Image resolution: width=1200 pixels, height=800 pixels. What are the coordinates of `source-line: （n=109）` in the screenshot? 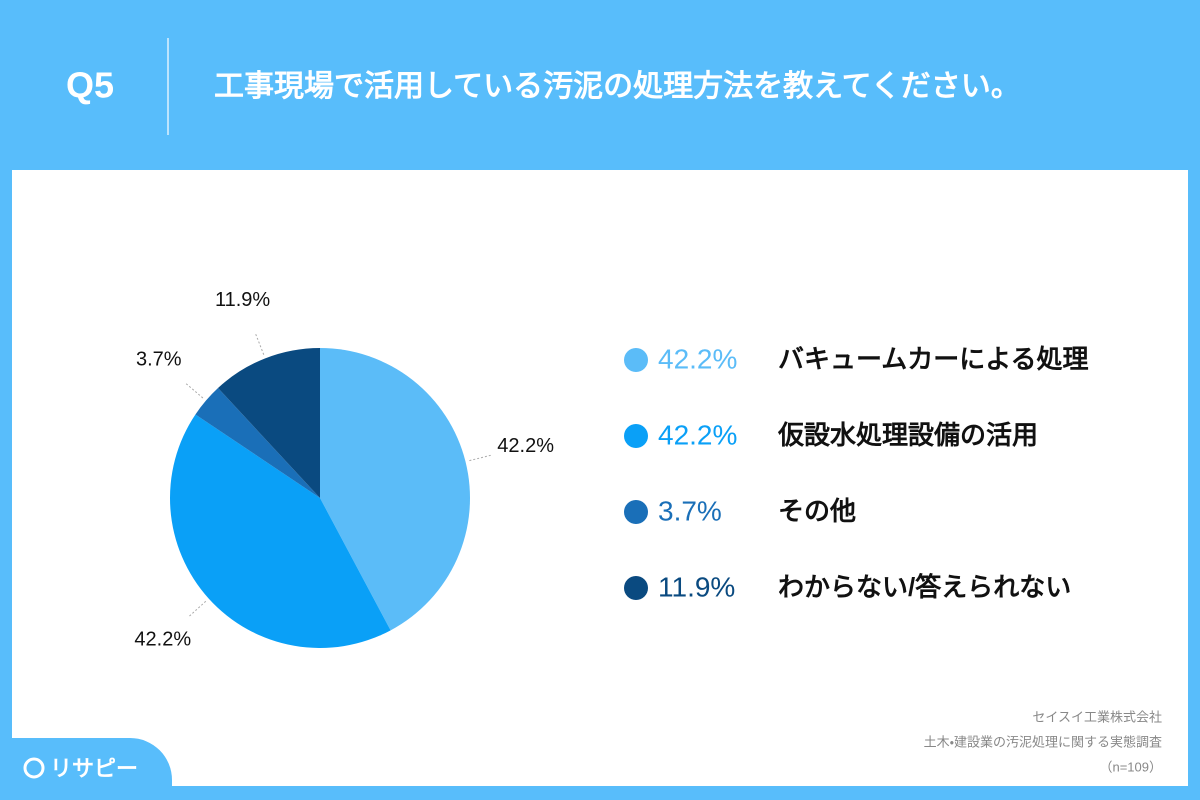 It's located at (1130, 766).